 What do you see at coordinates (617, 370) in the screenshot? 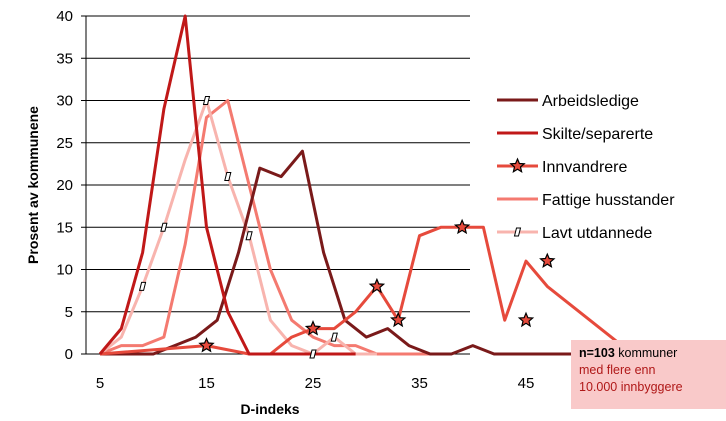
I see `note-line2: med flere enn` at bounding box center [617, 370].